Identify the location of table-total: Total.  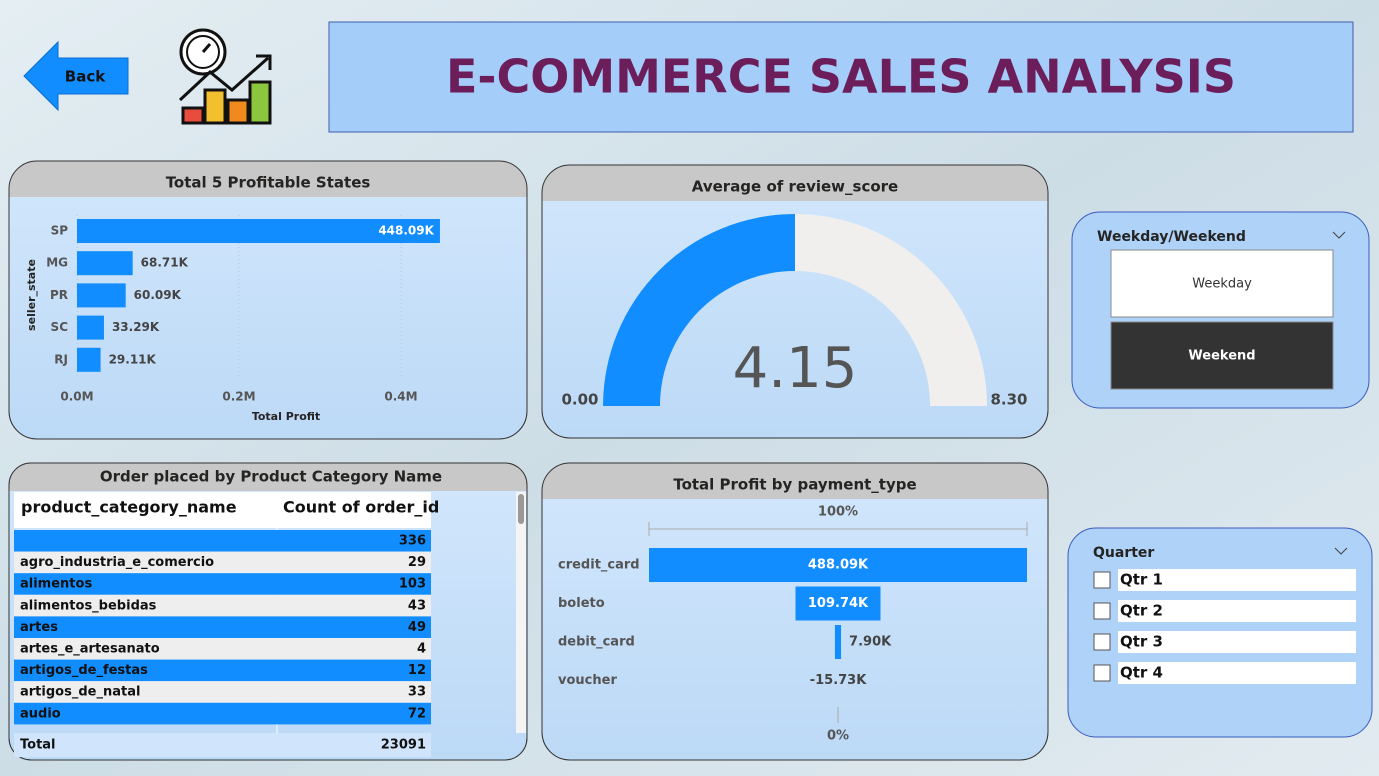
(38, 745).